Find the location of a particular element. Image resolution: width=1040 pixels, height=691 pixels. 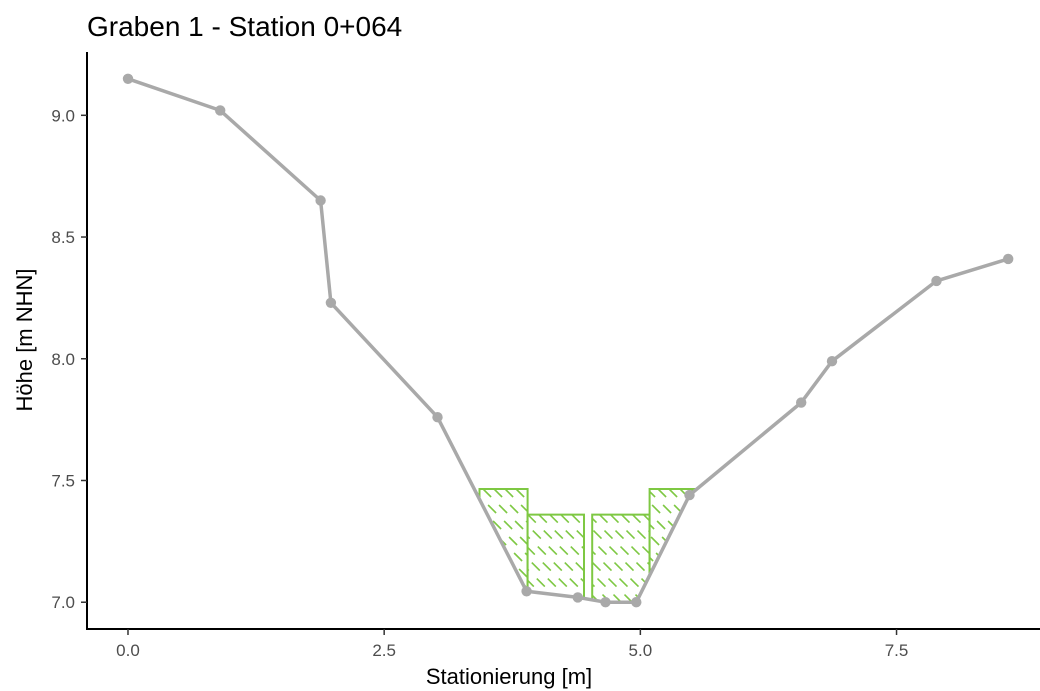

y-axis-ticks: 7.0 7.5 8.0 8.5 9.0 is located at coordinates (69, 359).